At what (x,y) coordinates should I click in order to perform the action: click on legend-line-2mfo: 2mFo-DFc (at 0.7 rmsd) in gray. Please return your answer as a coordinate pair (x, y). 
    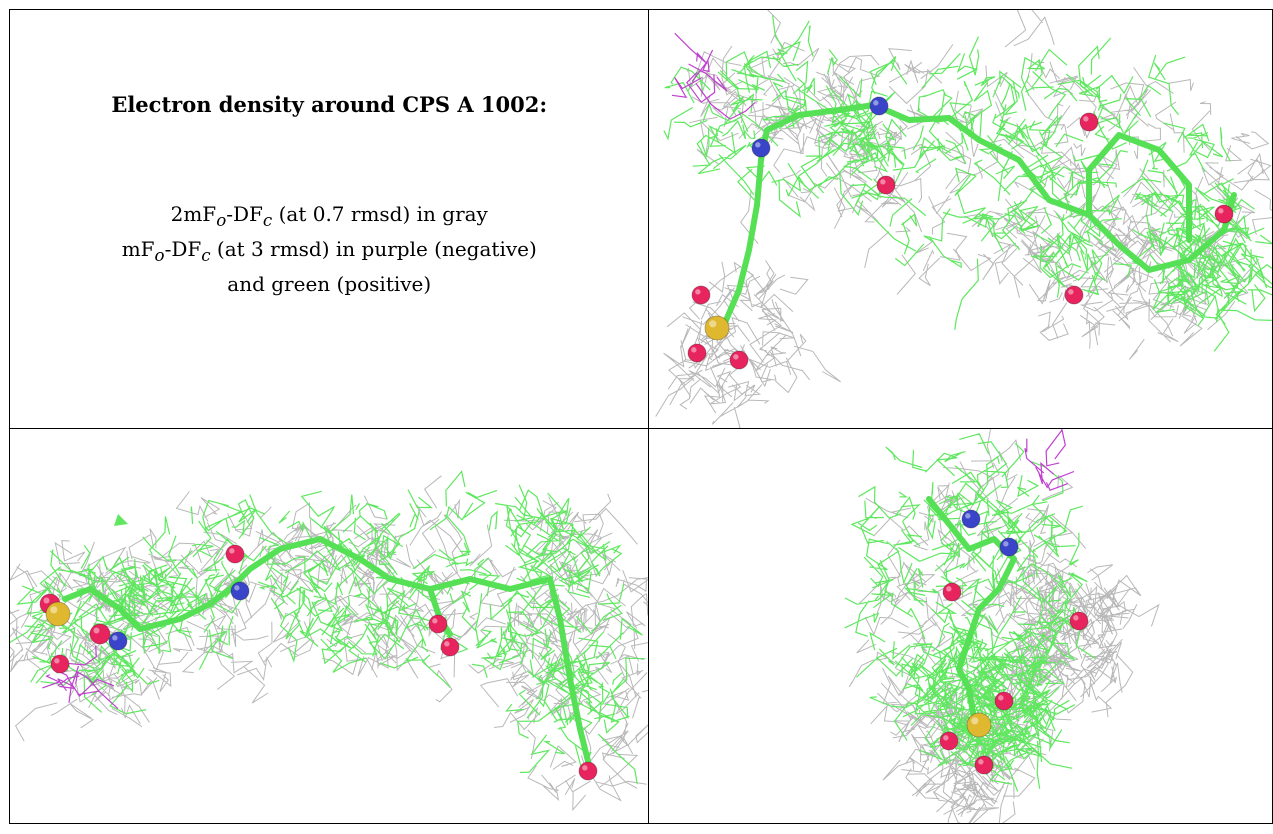
    Looking at the image, I should click on (329, 216).